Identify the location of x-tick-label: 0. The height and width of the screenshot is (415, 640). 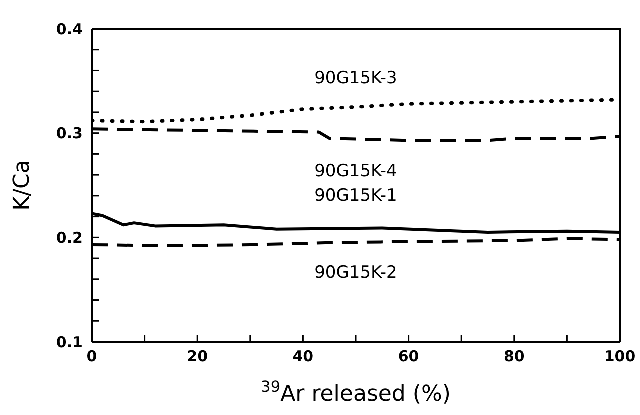
(92, 357).